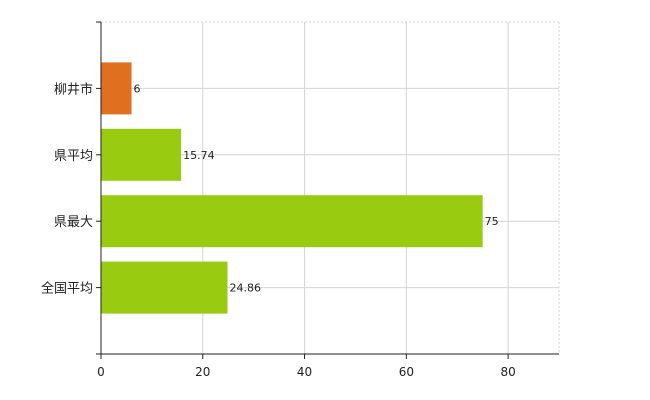  Describe the element at coordinates (73, 222) in the screenshot. I see `category-label: 県最大` at that location.